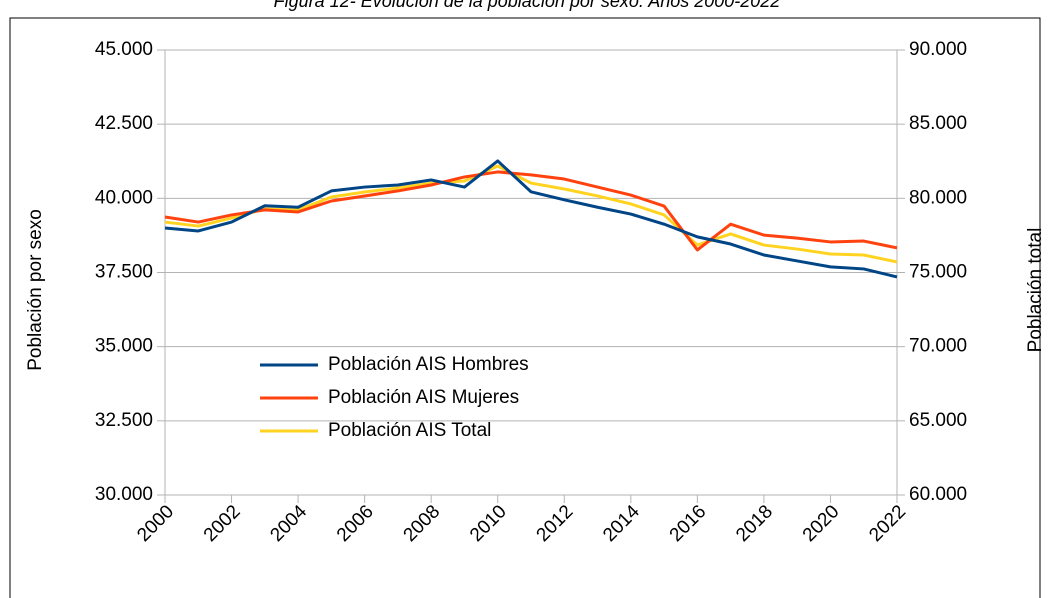 The width and height of the screenshot is (1054, 598). Describe the element at coordinates (938, 123) in the screenshot. I see `y2-tick-label: 85.000` at that location.